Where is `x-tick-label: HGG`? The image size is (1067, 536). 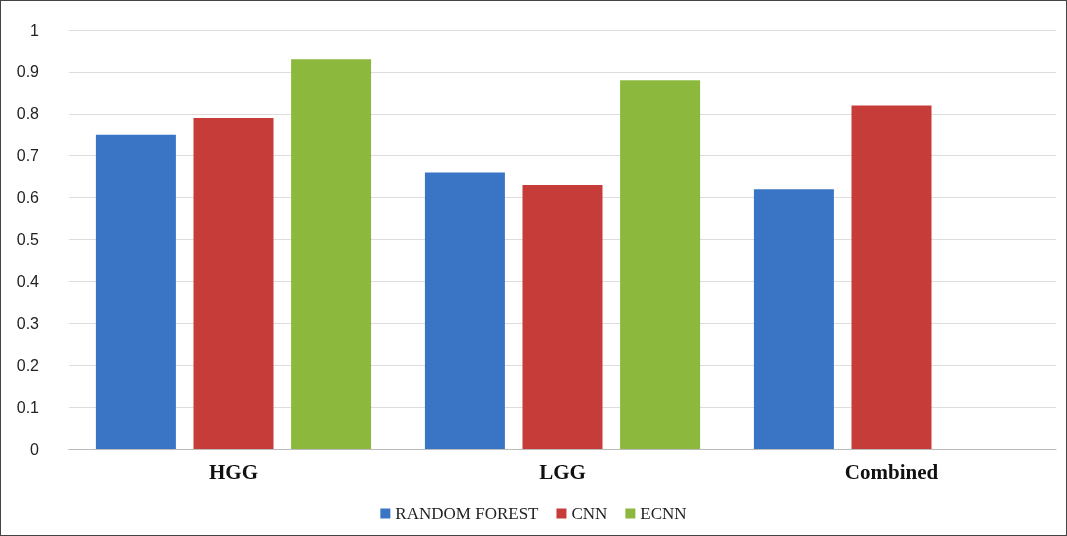
x-tick-label: HGG is located at coordinates (233, 471).